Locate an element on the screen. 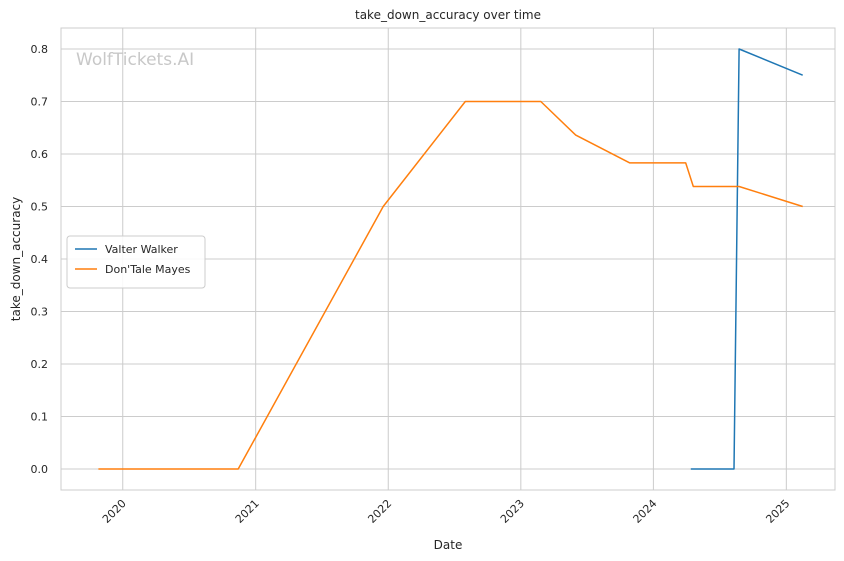  x-tick-labels: 2020 2021 2022 2023 2024 2025 is located at coordinates (446, 511).